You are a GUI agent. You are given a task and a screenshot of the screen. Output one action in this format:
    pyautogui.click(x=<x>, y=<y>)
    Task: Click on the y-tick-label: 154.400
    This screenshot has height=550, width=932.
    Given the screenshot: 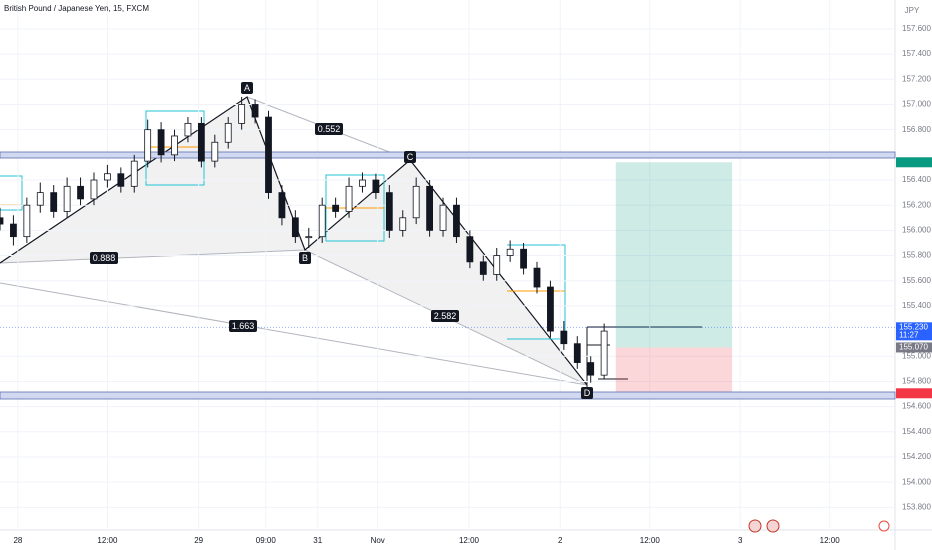 What is the action you would take?
    pyautogui.click(x=916, y=431)
    